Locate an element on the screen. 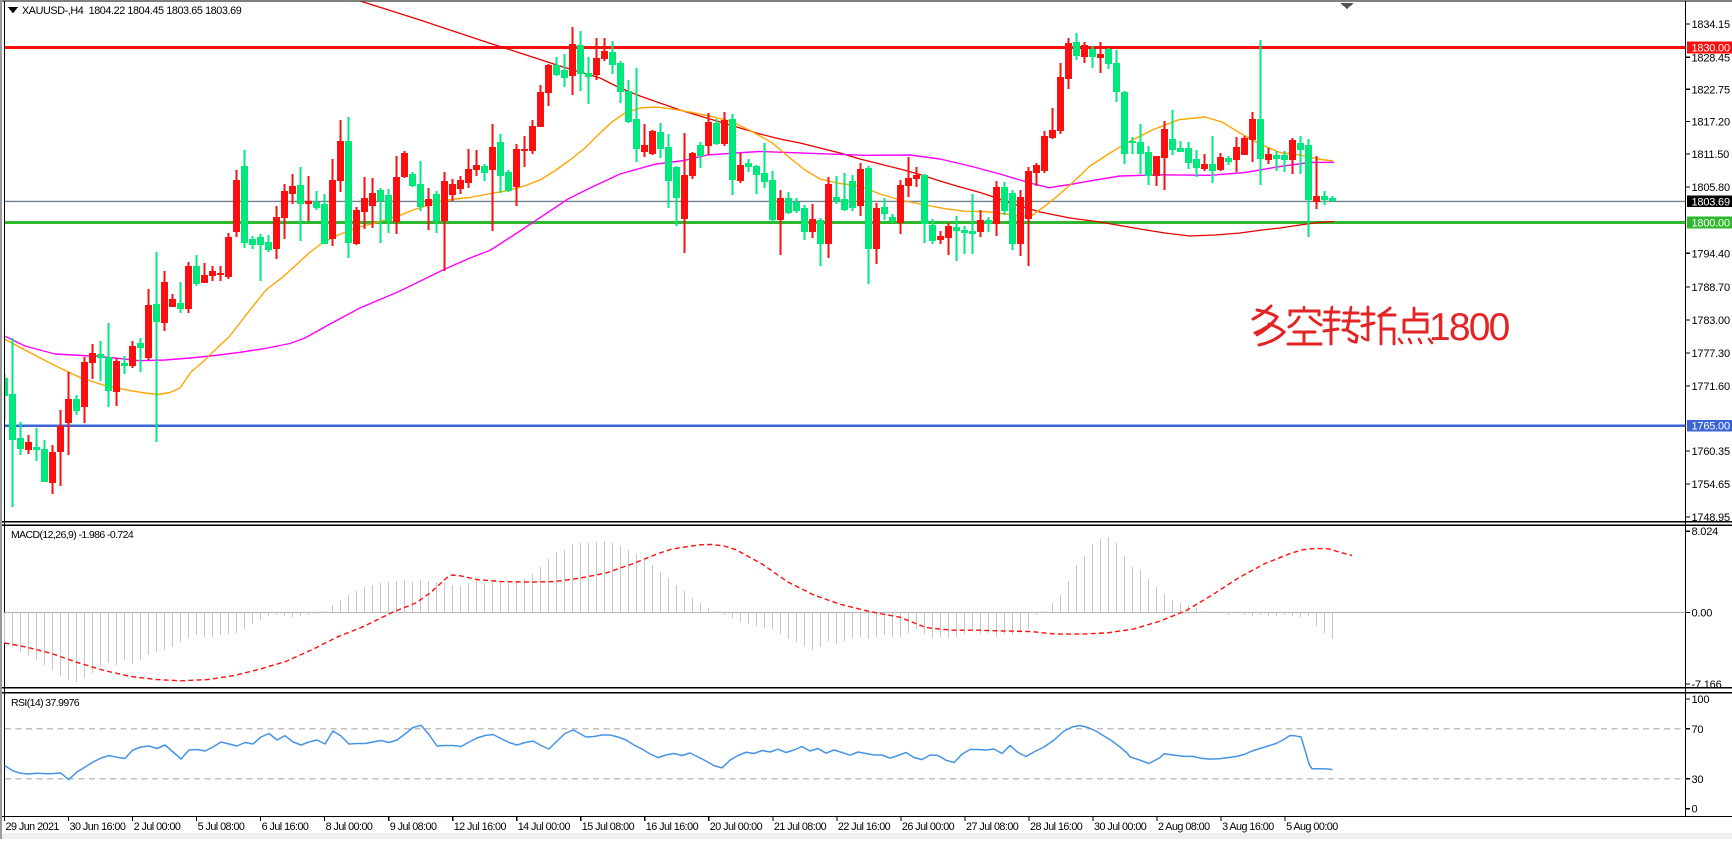 The width and height of the screenshot is (1732, 844). svg-text: 0.00 is located at coordinates (1702, 614).